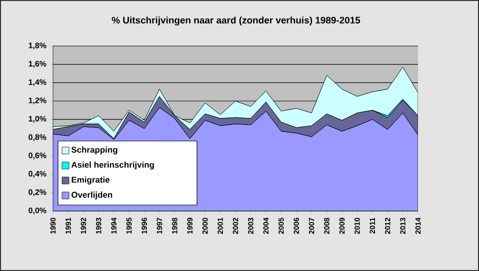 The width and height of the screenshot is (479, 271). What do you see at coordinates (94, 150) in the screenshot?
I see `legend-label: Schrapping` at bounding box center [94, 150].